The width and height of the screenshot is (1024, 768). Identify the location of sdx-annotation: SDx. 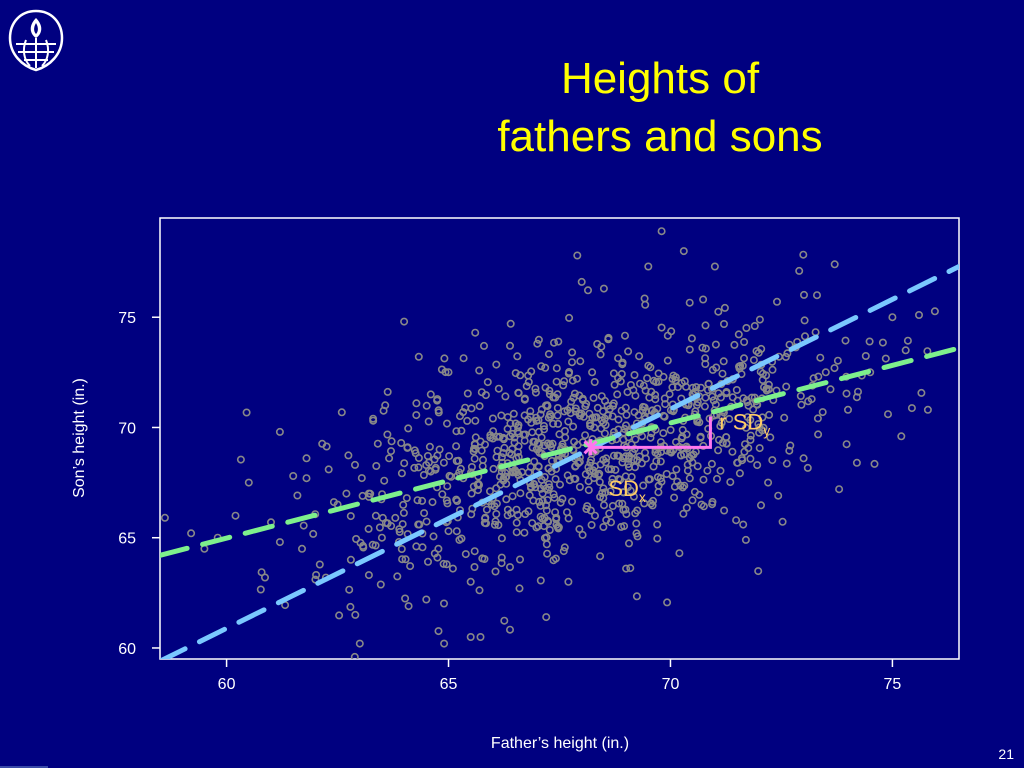
(627, 490).